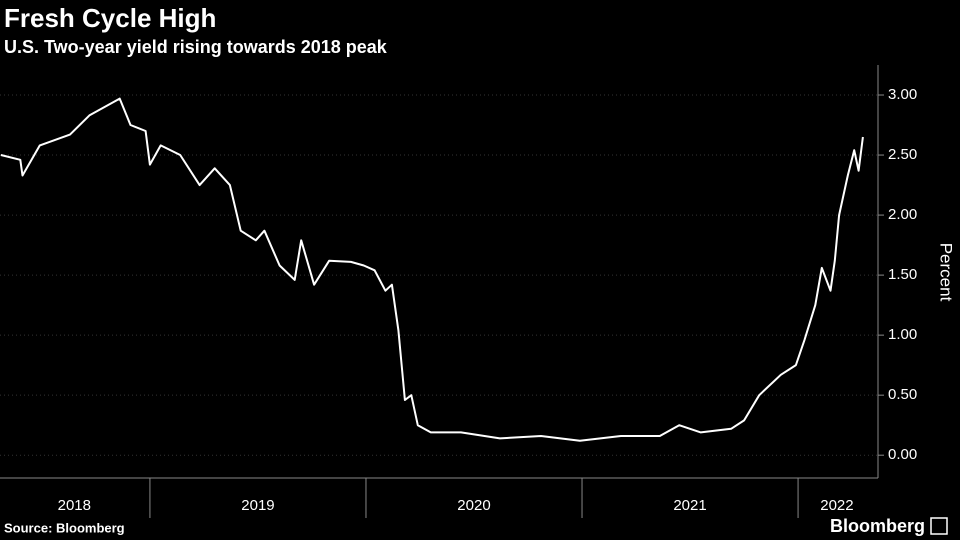 The image size is (960, 540). I want to click on brand: Bloomberg, so click(877, 526).